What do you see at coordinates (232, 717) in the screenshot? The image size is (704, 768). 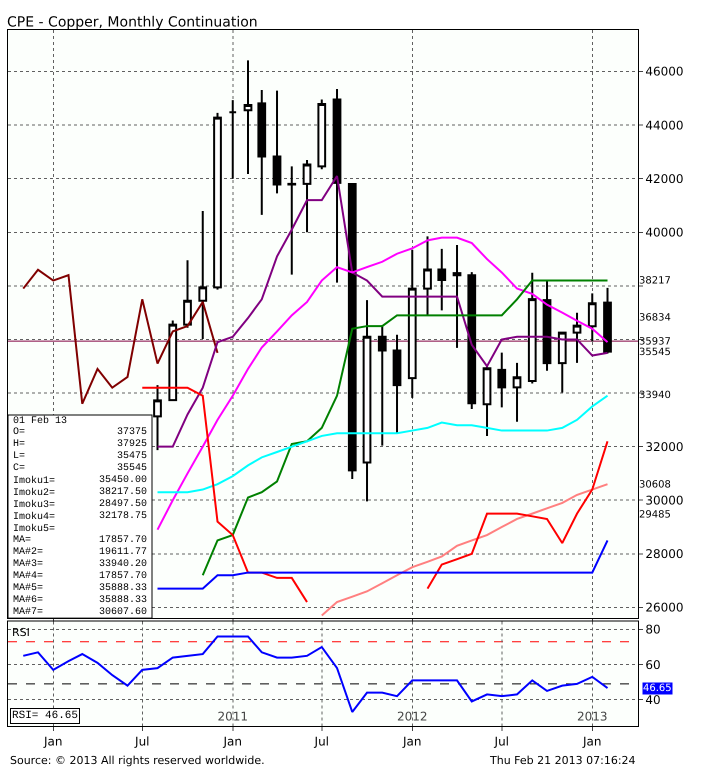 I see `x2-tick-label: 2011` at bounding box center [232, 717].